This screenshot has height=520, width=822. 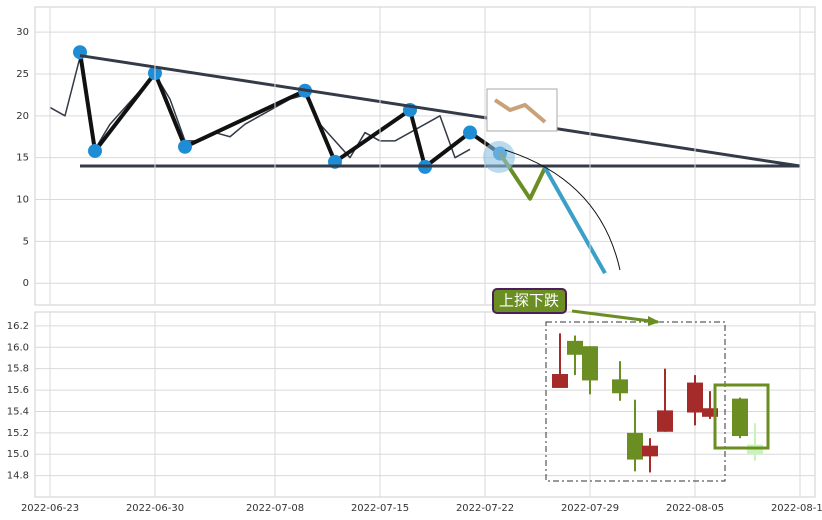 I want to click on y-tick-label: 5, so click(x=26, y=241).